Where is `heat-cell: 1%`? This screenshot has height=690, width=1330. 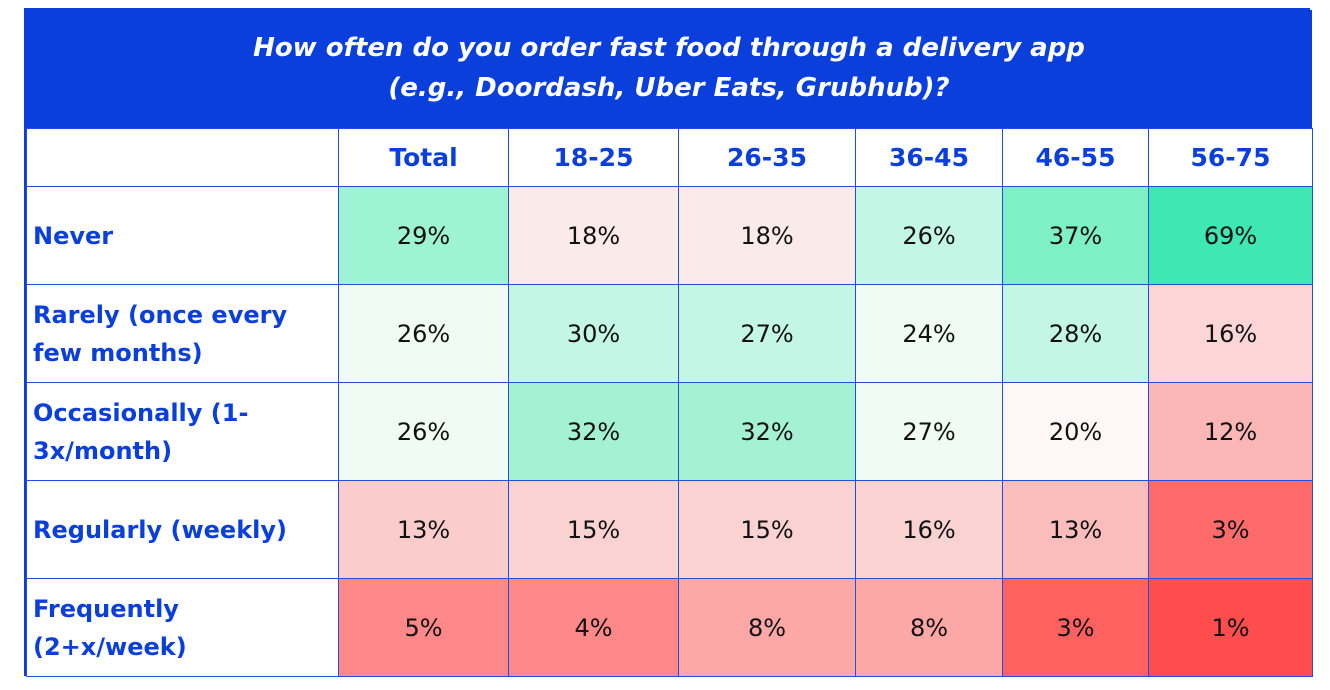
heat-cell: 1% is located at coordinates (1230, 627).